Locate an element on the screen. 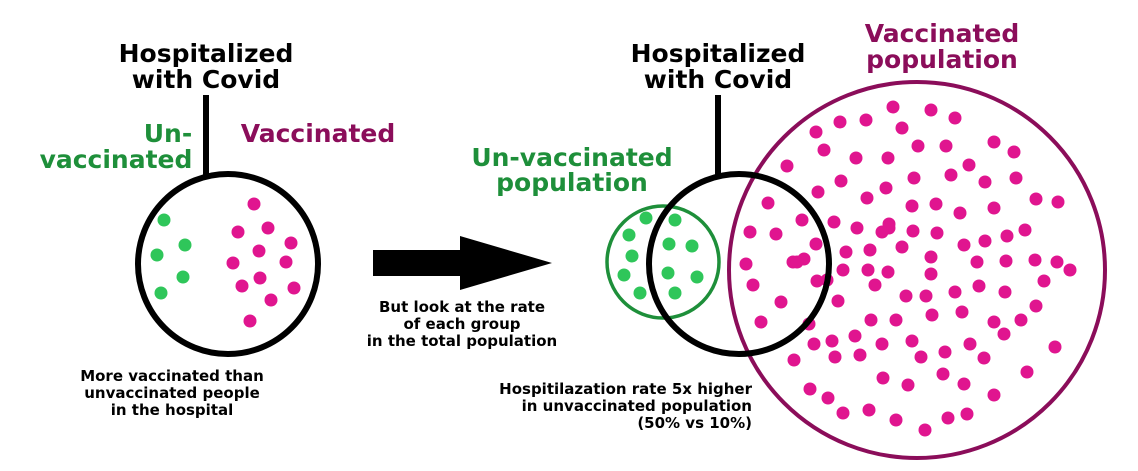 Image resolution: width=1138 pixels, height=471 pixels. unvaccinated-population-circle is located at coordinates (663, 262).